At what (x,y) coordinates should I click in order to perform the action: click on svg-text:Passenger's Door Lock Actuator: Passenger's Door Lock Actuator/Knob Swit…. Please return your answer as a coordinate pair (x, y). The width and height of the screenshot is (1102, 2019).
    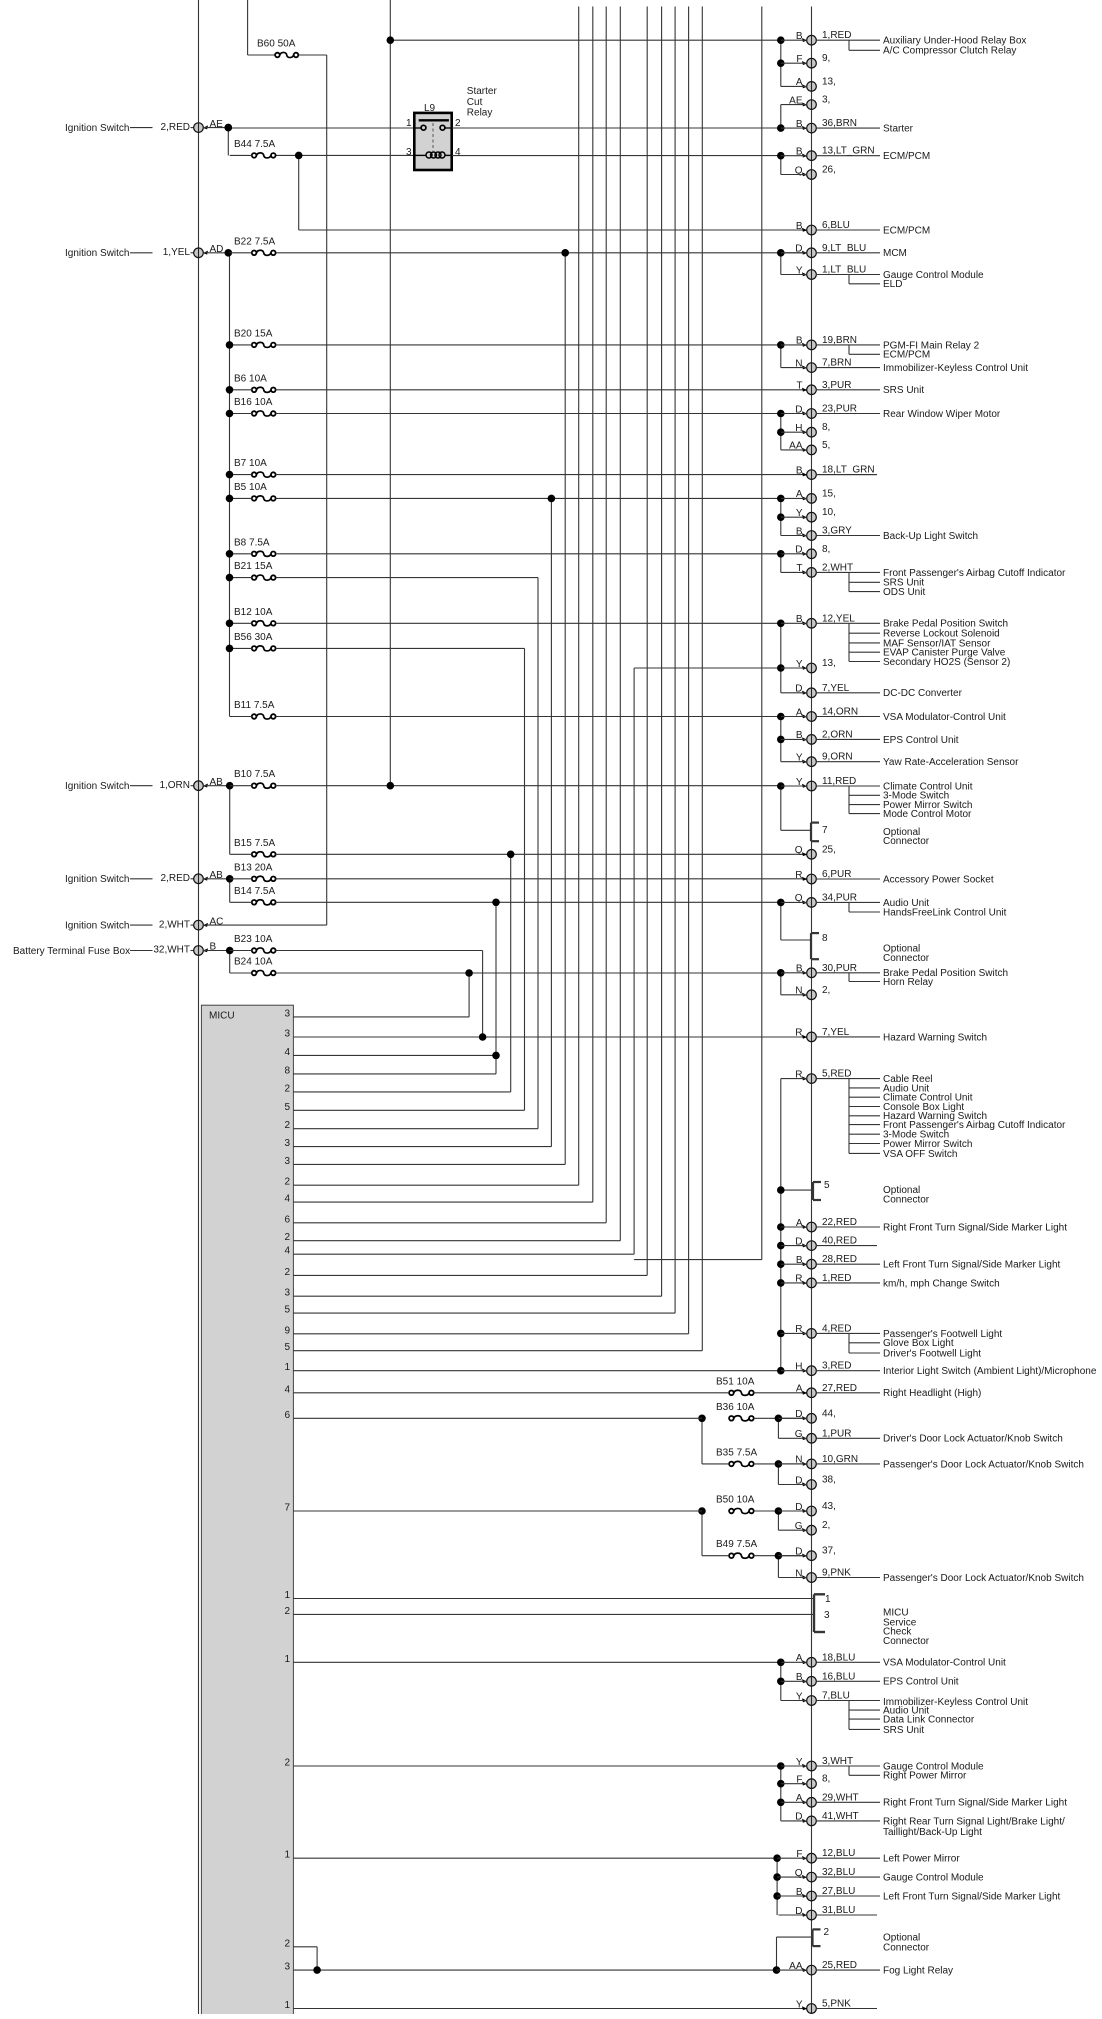
    Looking at the image, I should click on (983, 1464).